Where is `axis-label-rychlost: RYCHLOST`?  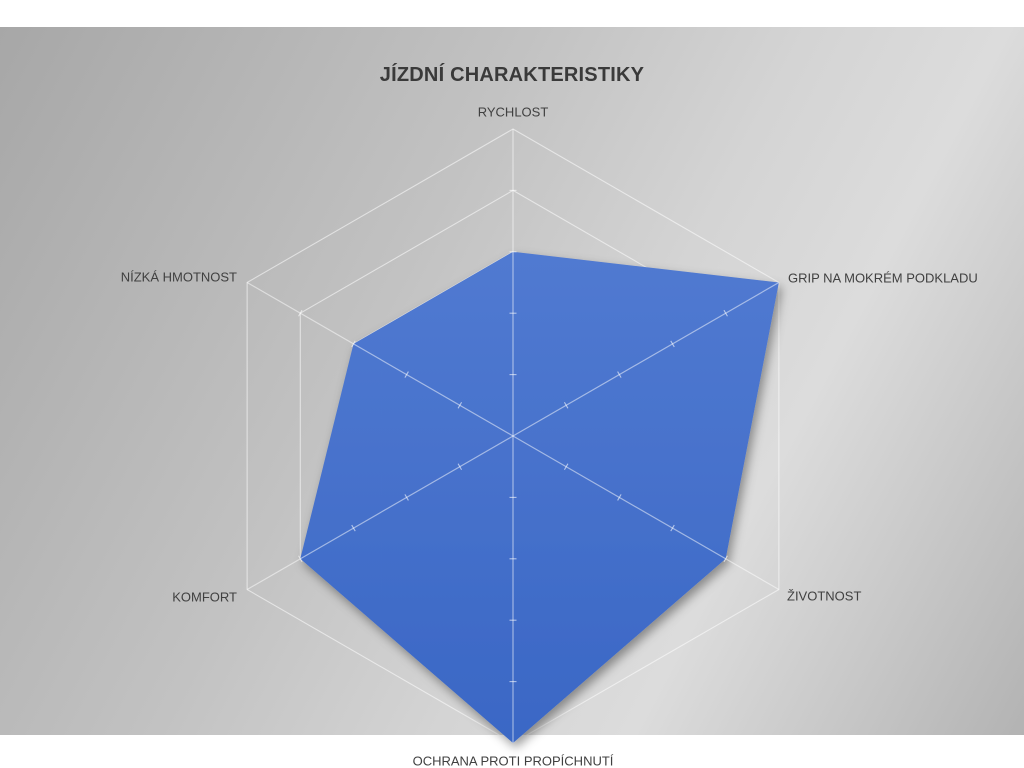 axis-label-rychlost: RYCHLOST is located at coordinates (513, 112).